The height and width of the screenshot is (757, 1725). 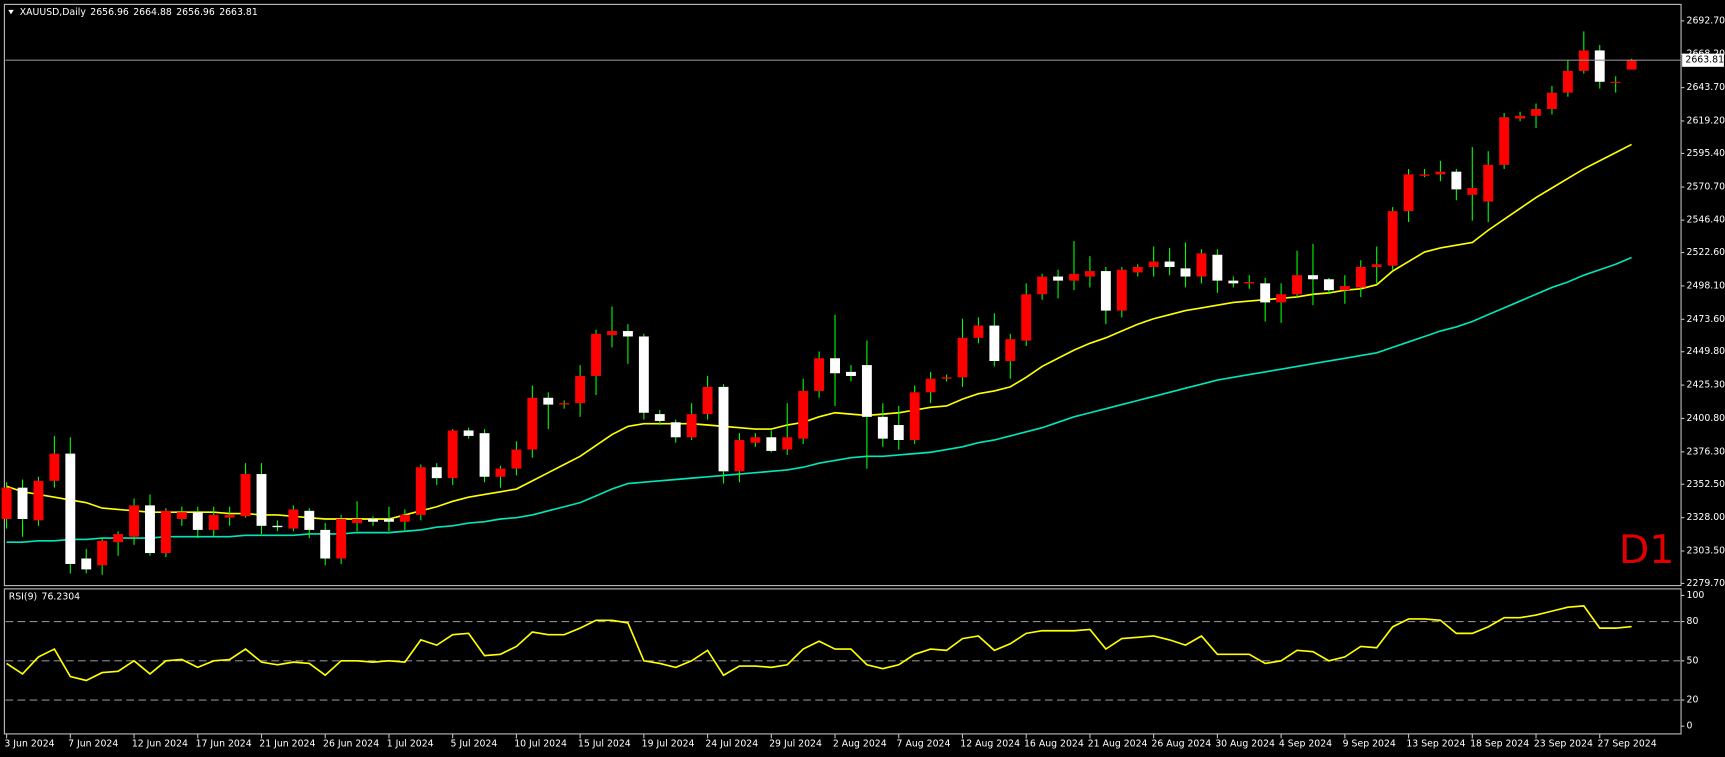 I want to click on header-high: 2664.88, so click(x=152, y=12).